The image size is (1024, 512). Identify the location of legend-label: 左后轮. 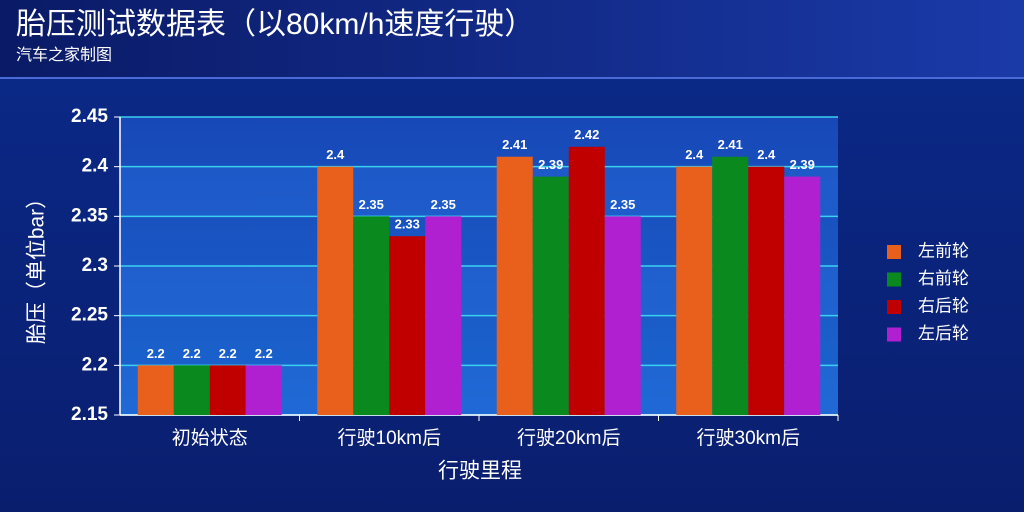
(943, 333).